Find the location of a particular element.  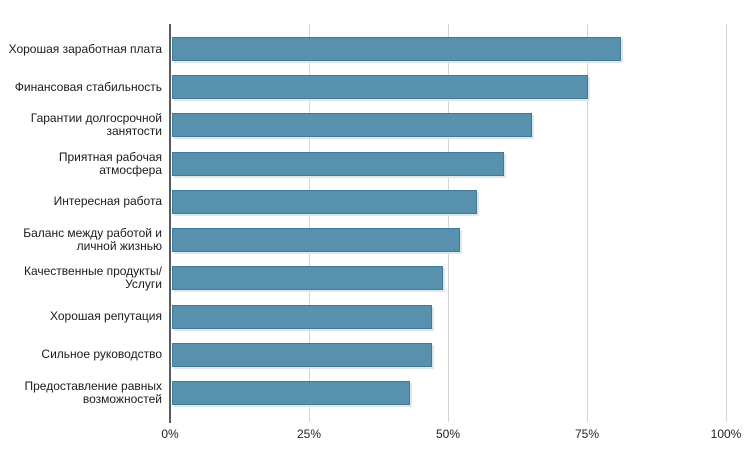

category-label: Качественные продукты/Услуги is located at coordinates (92, 278).